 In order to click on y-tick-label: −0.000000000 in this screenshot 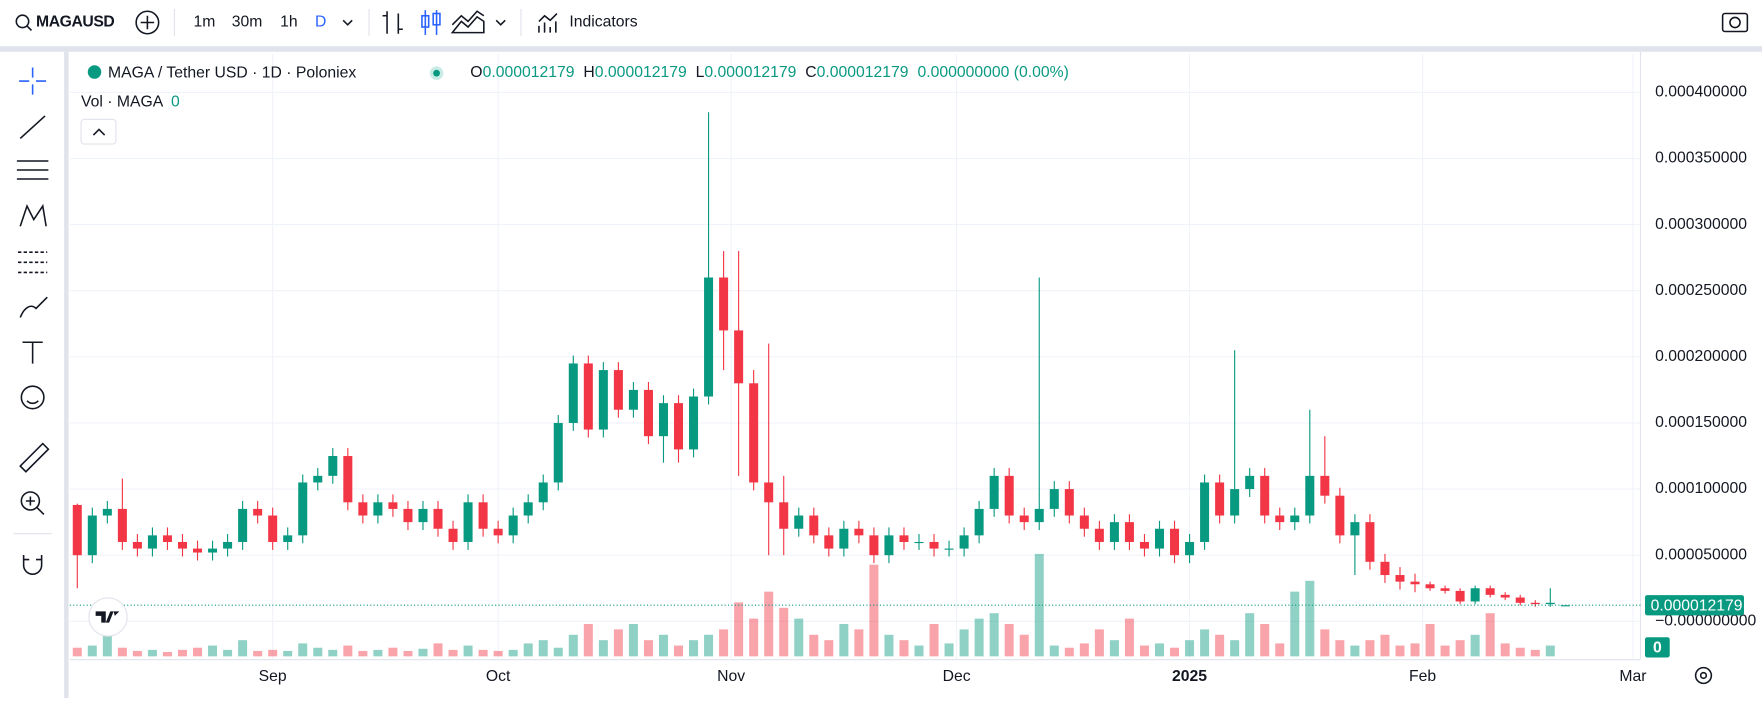, I will do `click(1705, 620)`.